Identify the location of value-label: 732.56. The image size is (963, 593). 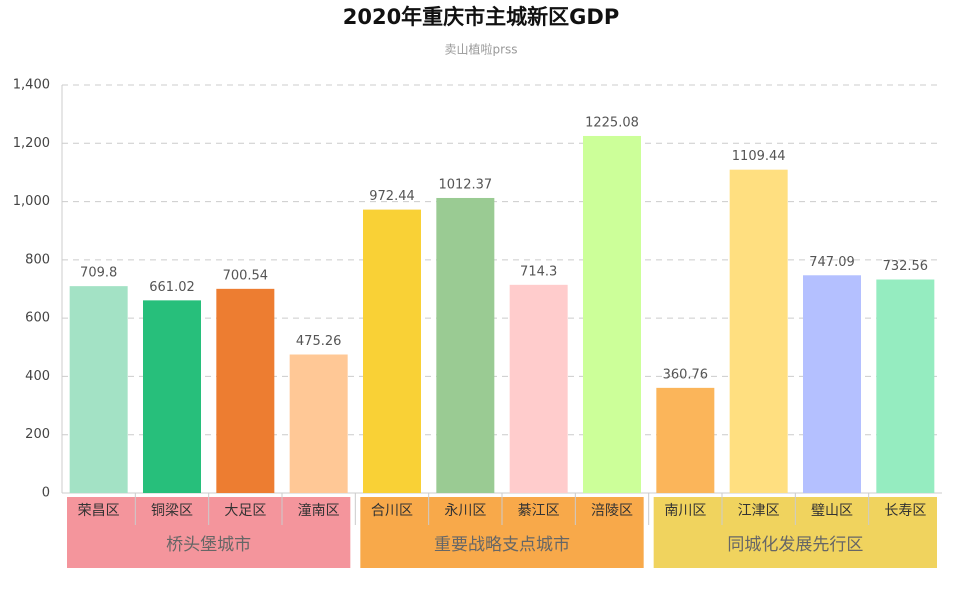
(906, 266).